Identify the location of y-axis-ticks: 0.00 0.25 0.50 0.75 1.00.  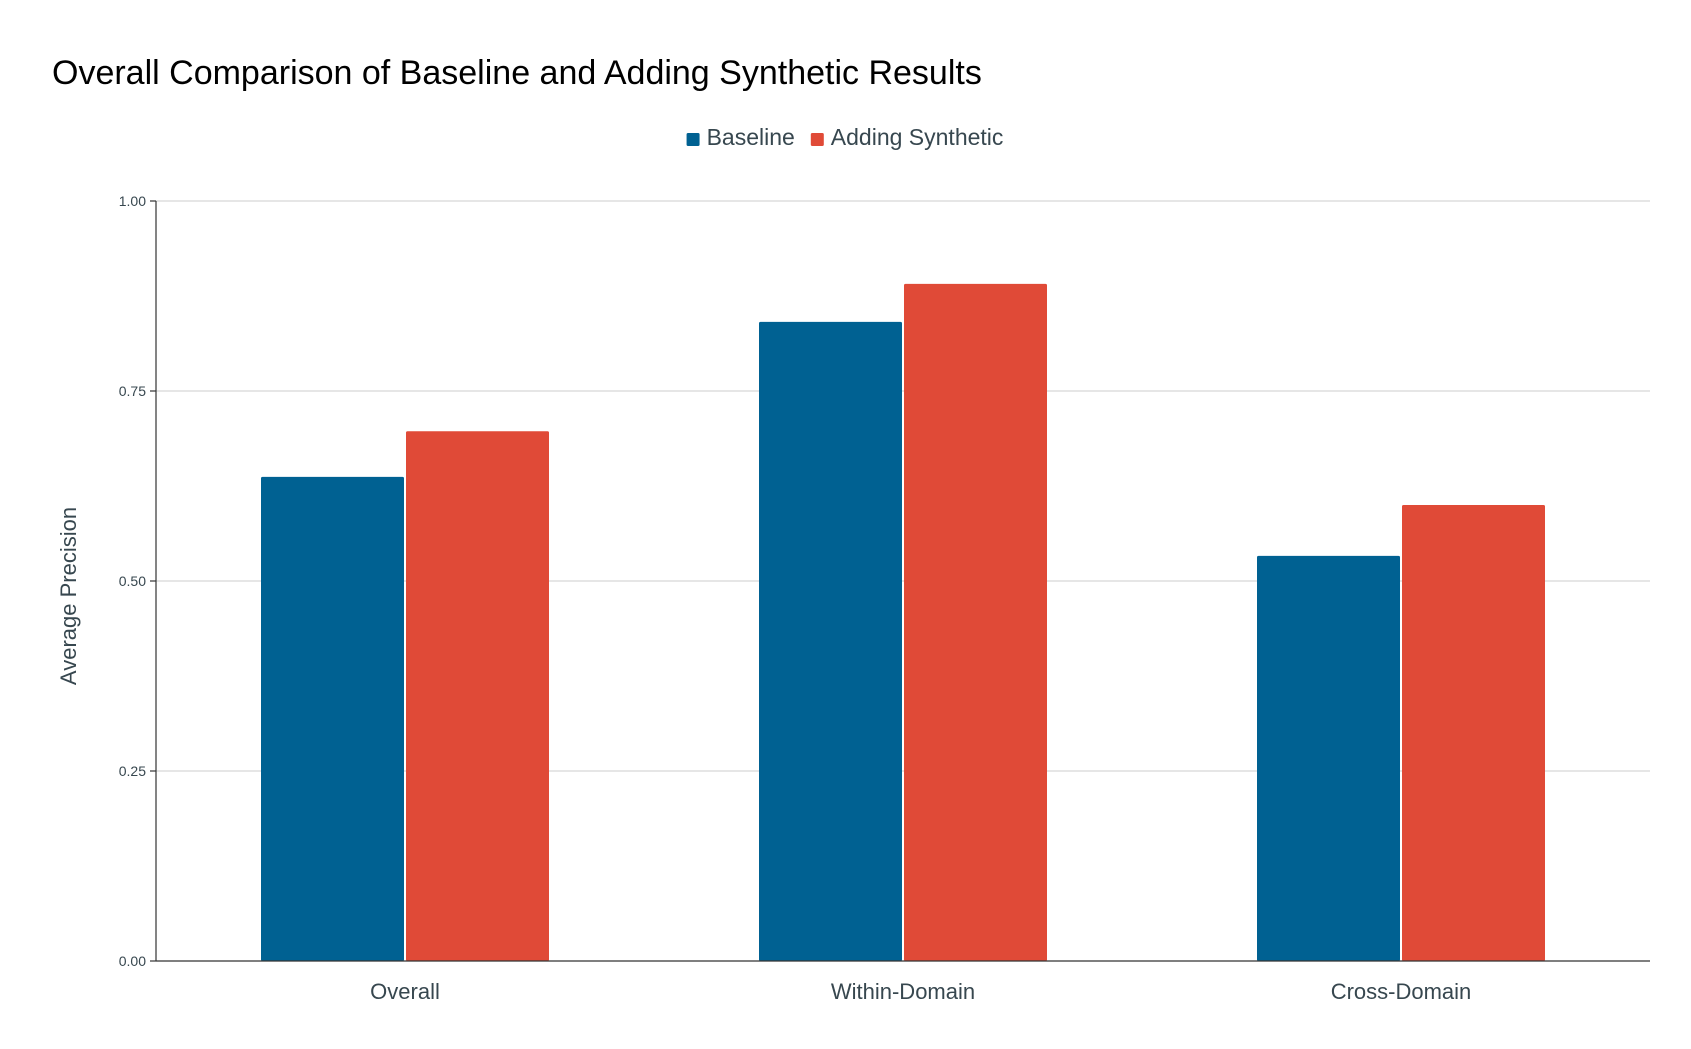
(137, 581).